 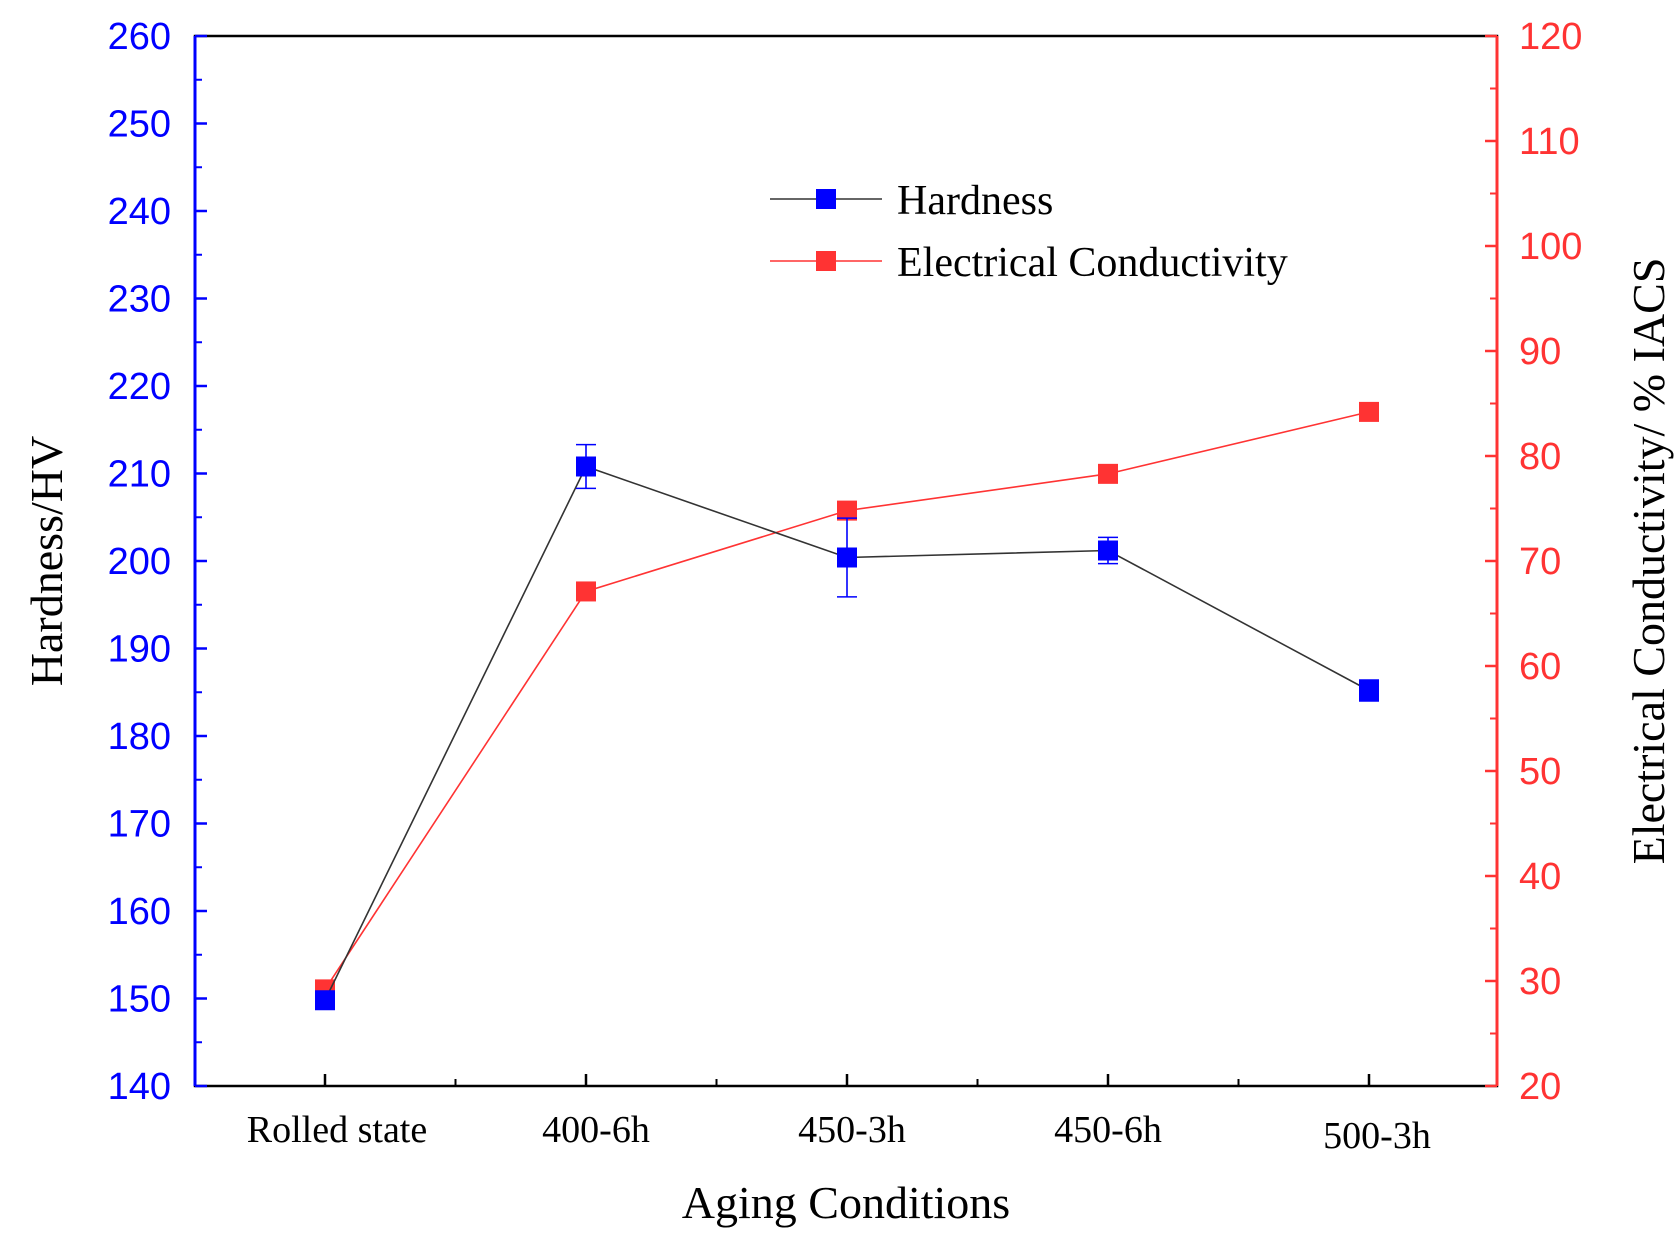 I want to click on y-axis-title-left: Hardness/HV, so click(x=46, y=561).